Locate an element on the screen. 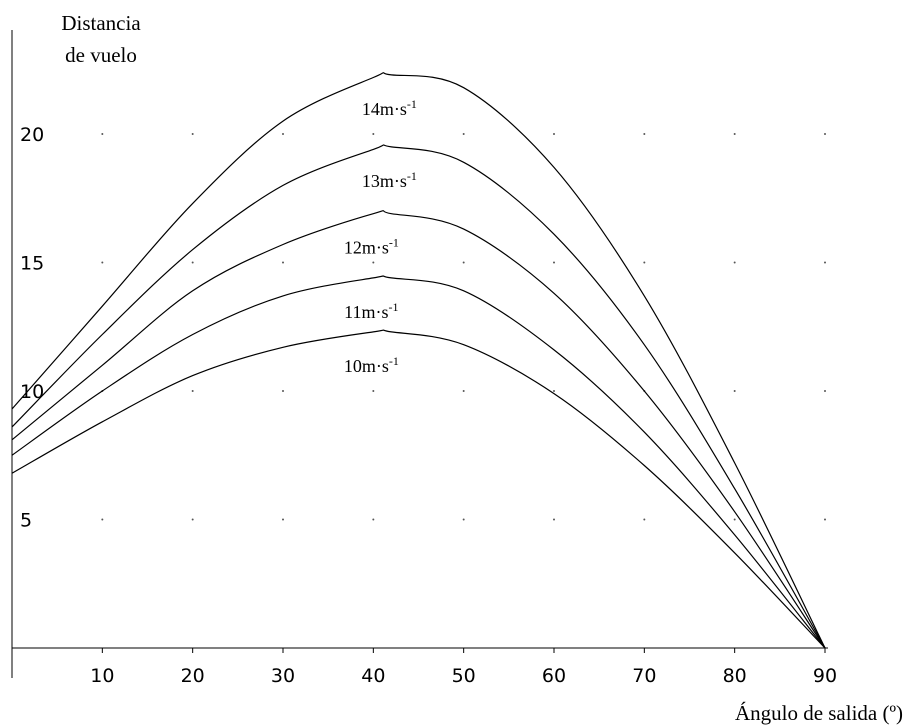 This screenshot has height=727, width=907. y-tick-labels: 5 10 15 20 is located at coordinates (32, 328).